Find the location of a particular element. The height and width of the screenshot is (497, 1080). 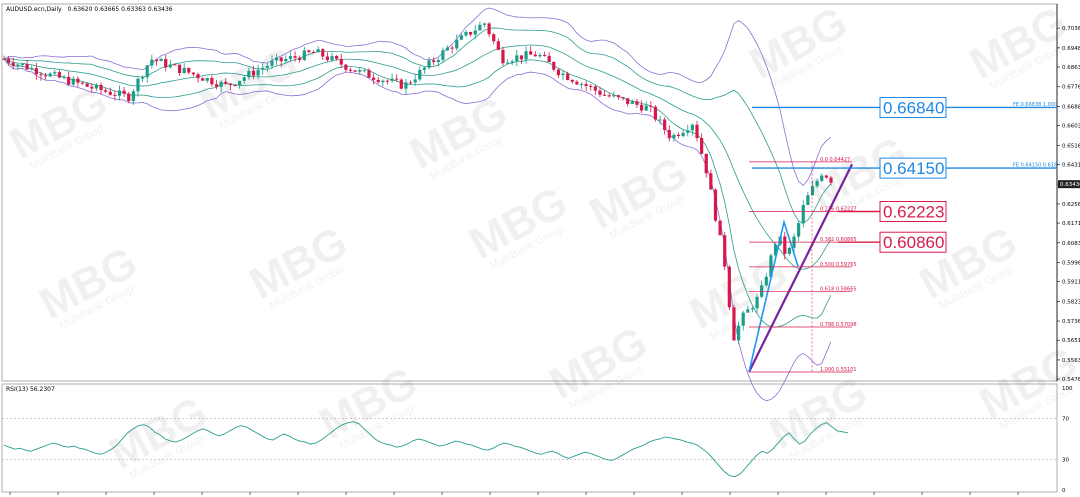

fe-level-text: FE 0.64150 0.618 is located at coordinates (1035, 166).